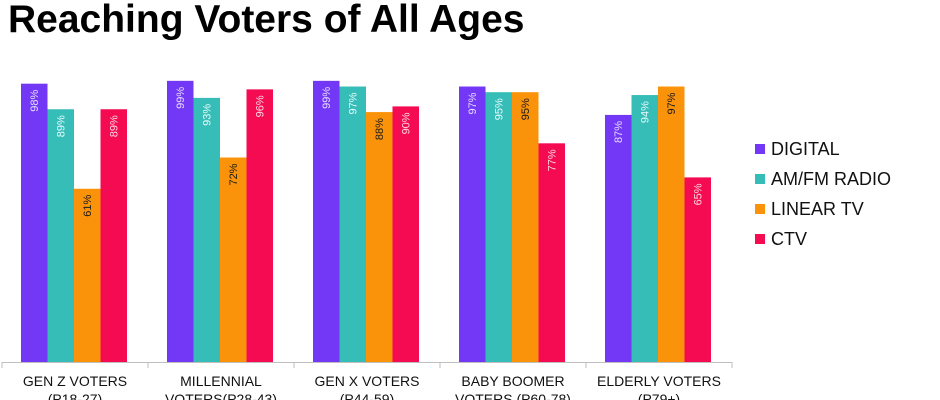 Image resolution: width=940 pixels, height=400 pixels. I want to click on legend-item: DIGITAL, so click(823, 149).